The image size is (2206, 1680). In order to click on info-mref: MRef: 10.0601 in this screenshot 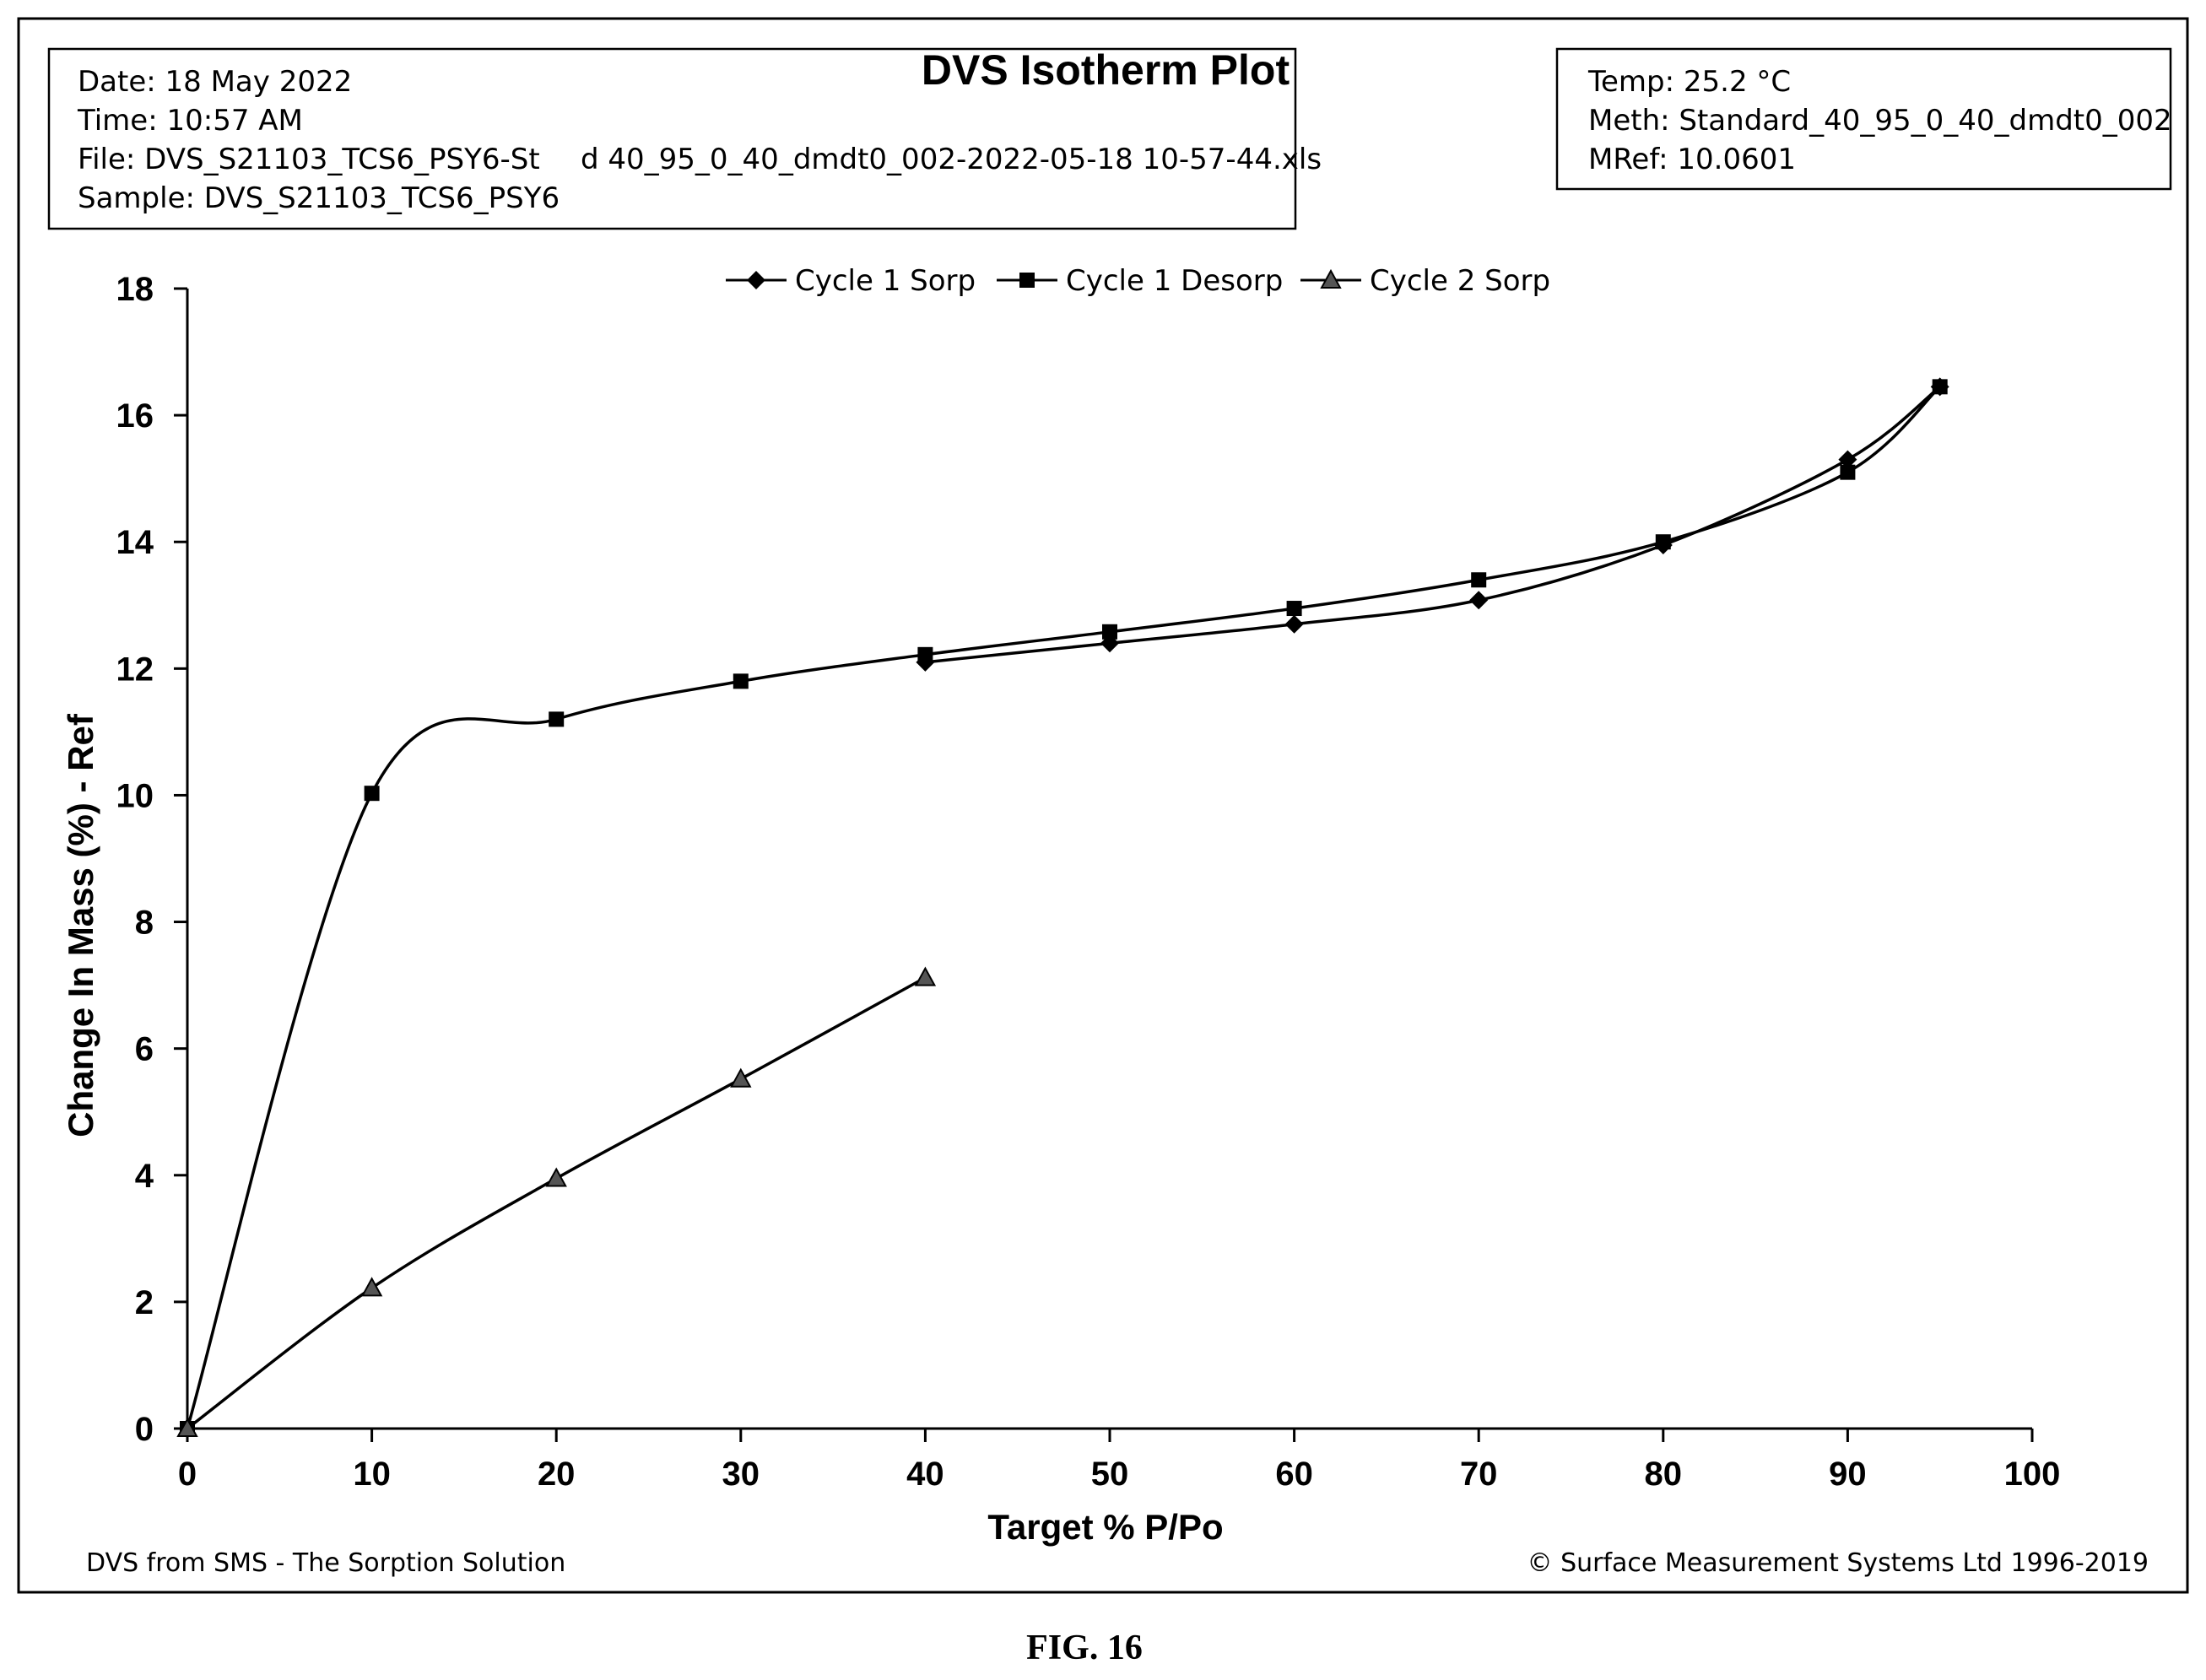, I will do `click(1692, 159)`.